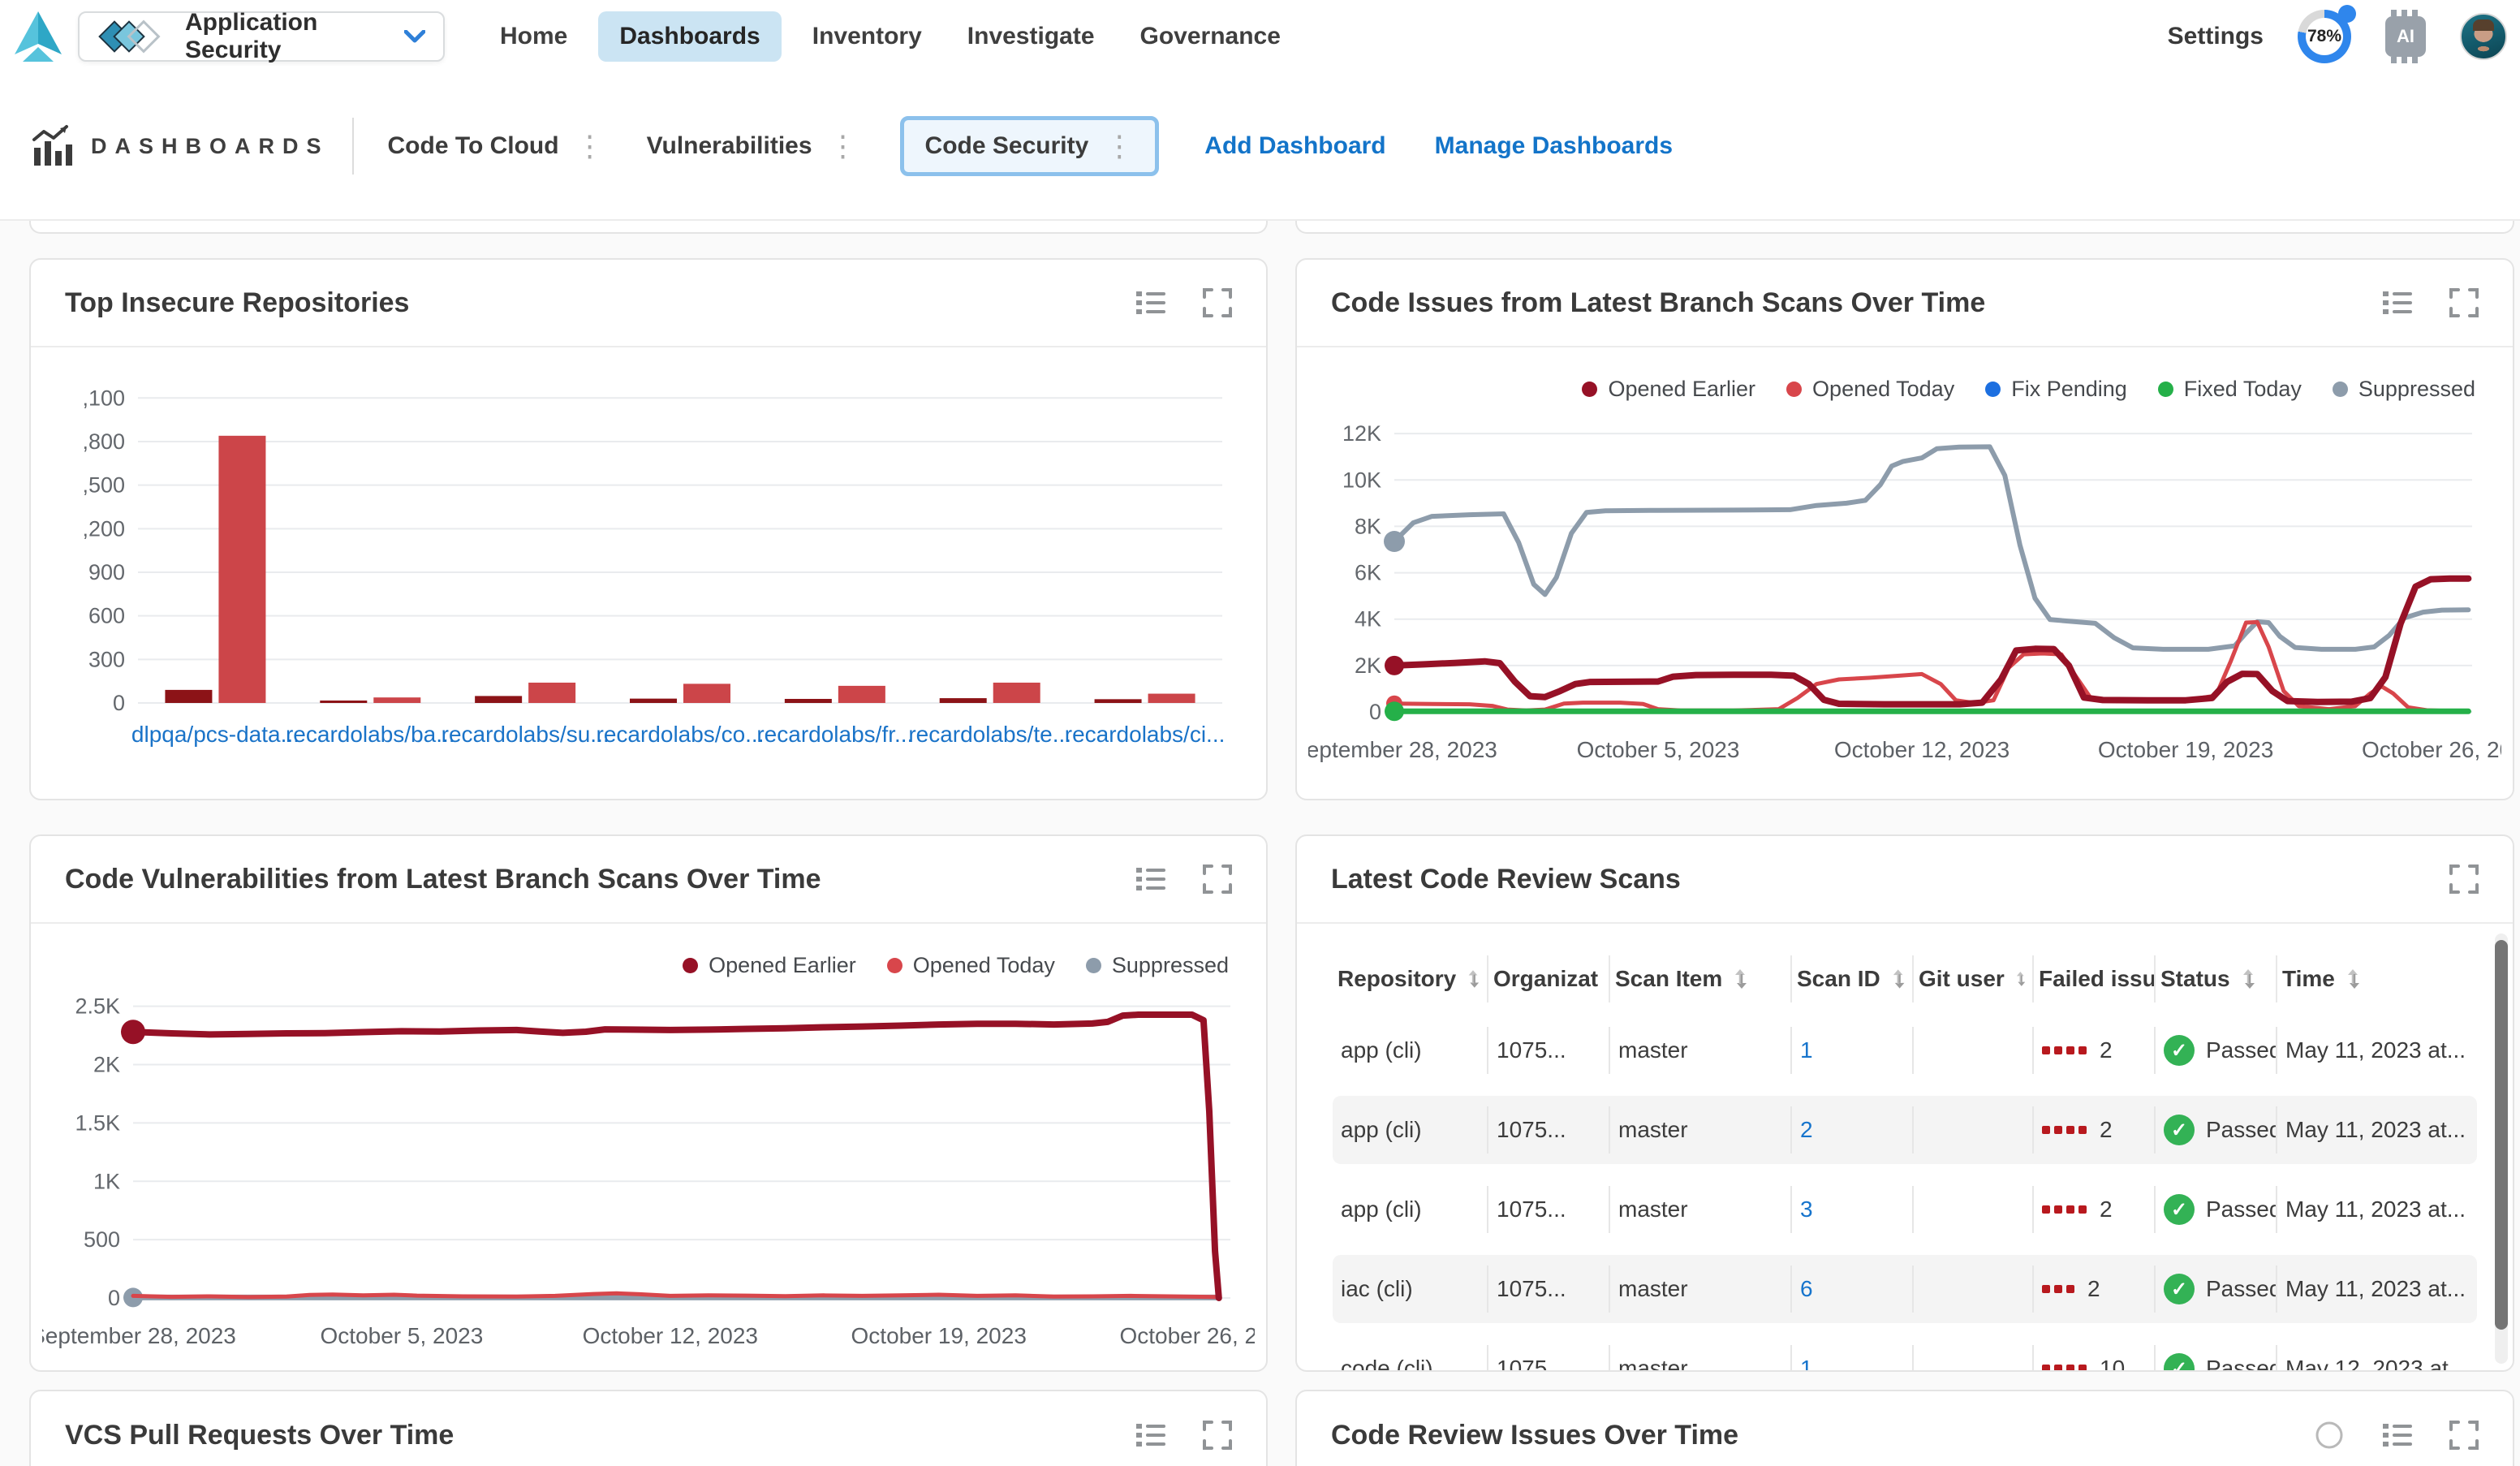  Describe the element at coordinates (1030, 146) in the screenshot. I see `tab-code-security: Code Security ⋮` at that location.